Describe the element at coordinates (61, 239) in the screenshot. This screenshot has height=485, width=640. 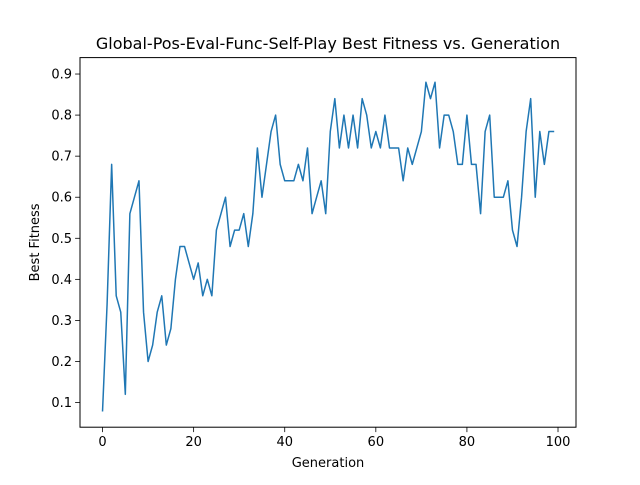
I see `y-tick-label: 0.5` at that location.